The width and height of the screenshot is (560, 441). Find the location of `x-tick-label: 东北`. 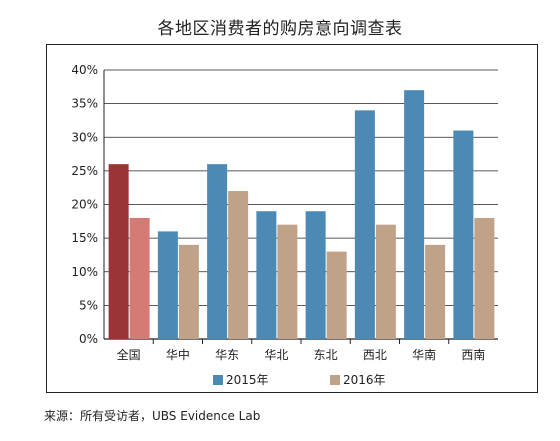

x-tick-label: 东北 is located at coordinates (326, 355).